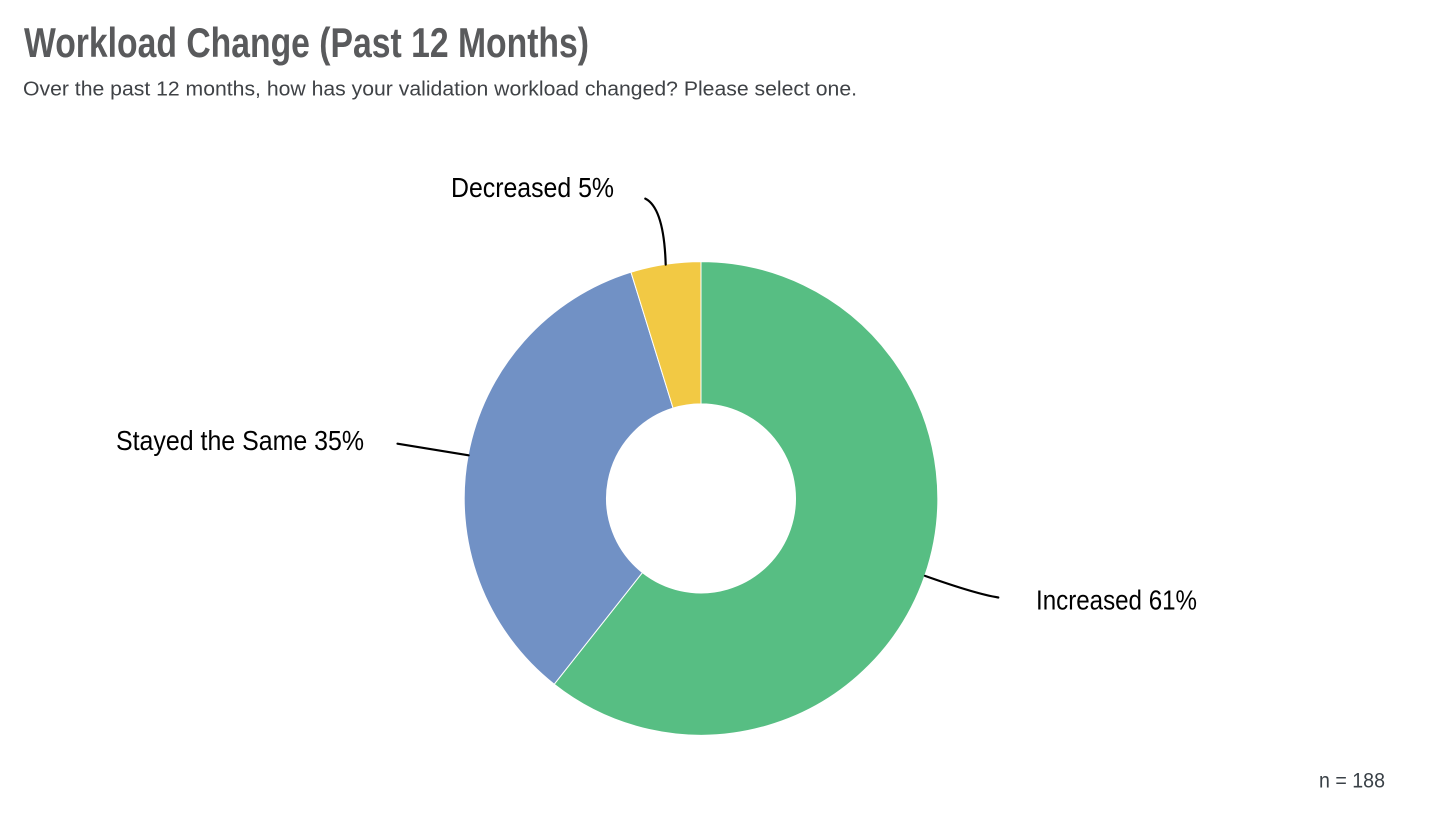  Describe the element at coordinates (1352, 781) in the screenshot. I see `svg-text: n = 188` at that location.